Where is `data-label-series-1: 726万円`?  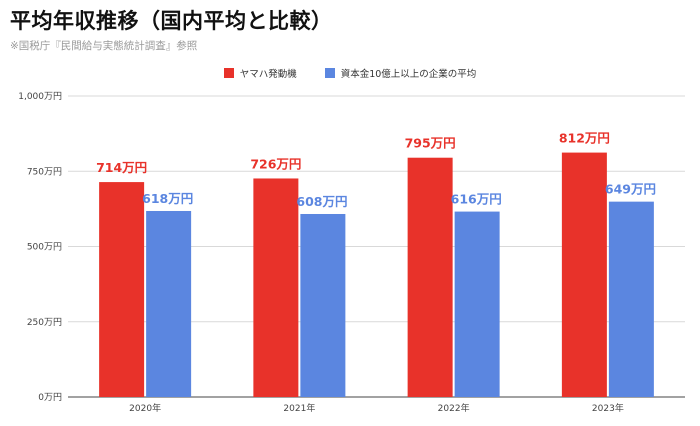 data-label-series-1: 726万円 is located at coordinates (275, 163).